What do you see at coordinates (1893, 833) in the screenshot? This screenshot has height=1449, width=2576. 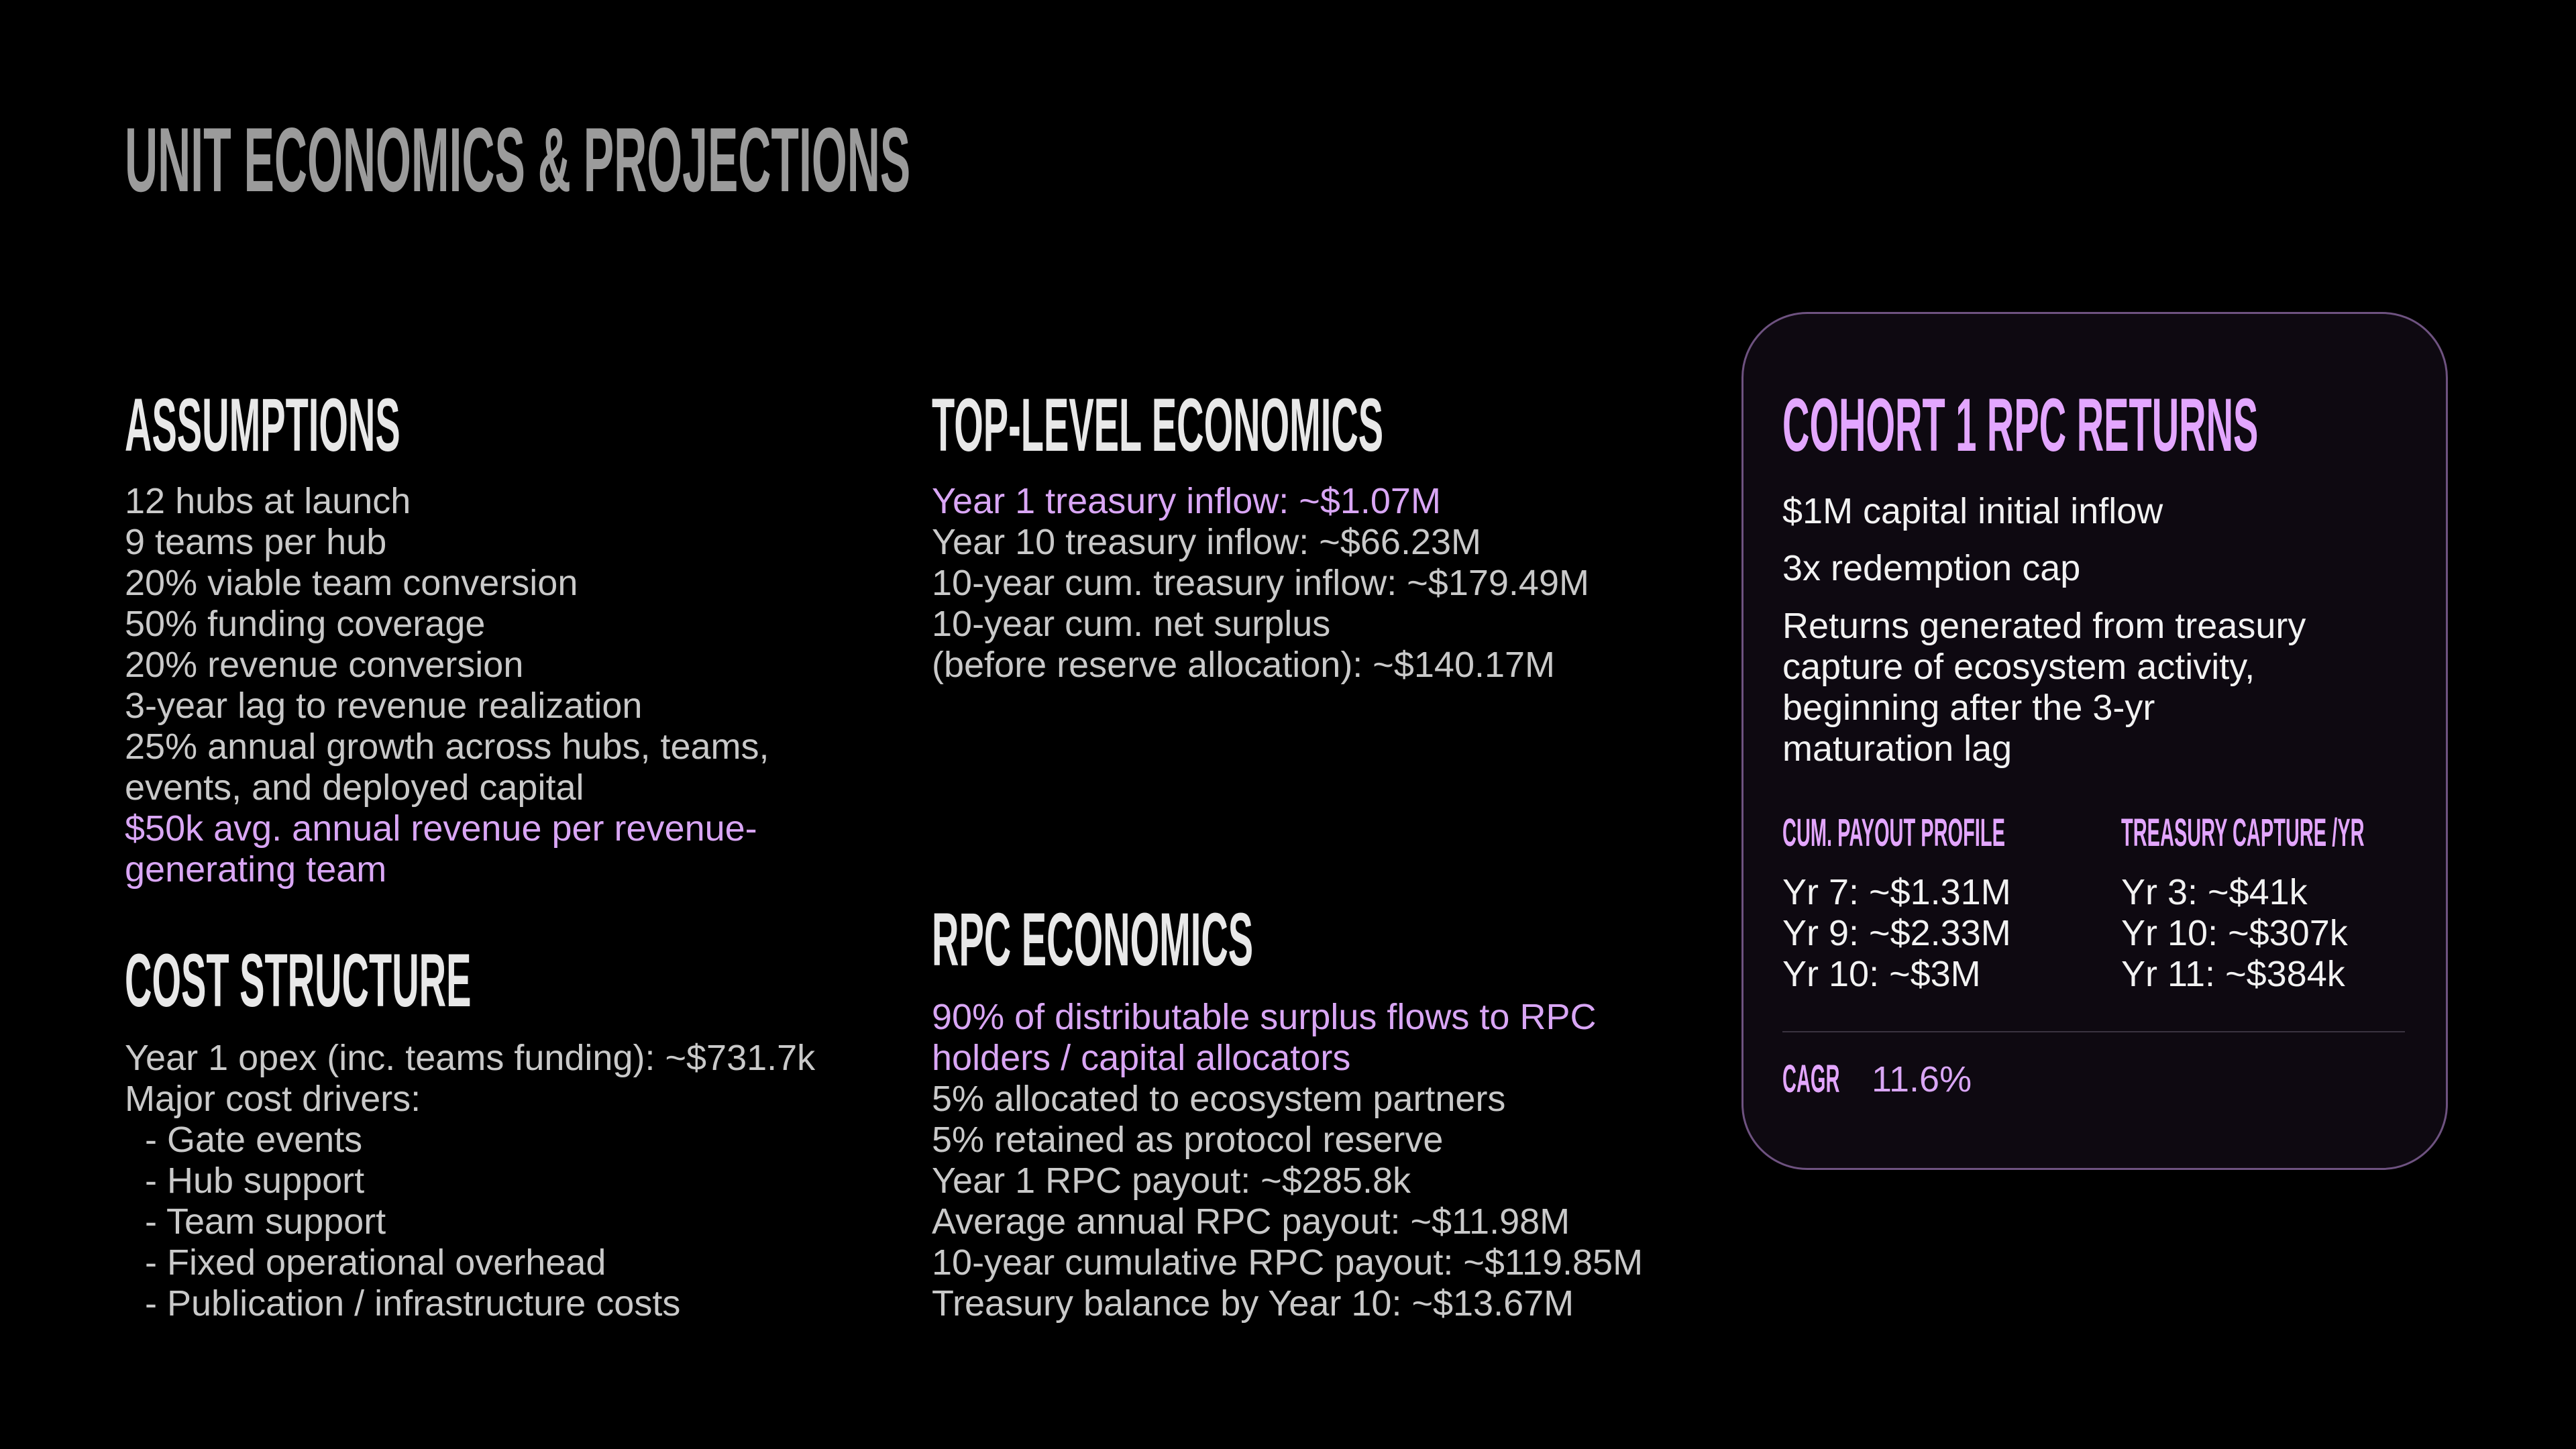 I see `card-subheading: CUM. PAYOUT PROFILE` at bounding box center [1893, 833].